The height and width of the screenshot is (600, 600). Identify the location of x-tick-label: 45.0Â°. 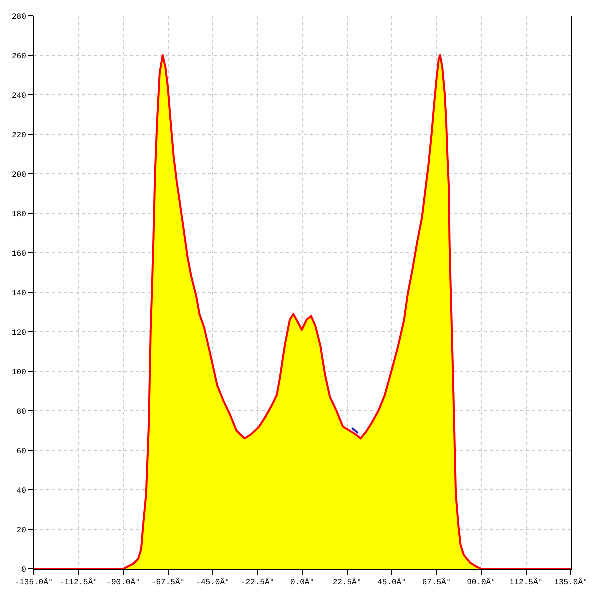
(392, 583).